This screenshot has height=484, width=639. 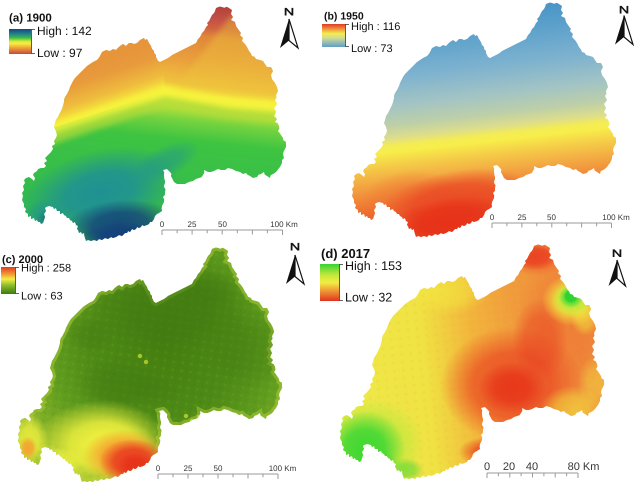 What do you see at coordinates (22, 260) in the screenshot?
I see `svg-text: (c) 2000` at bounding box center [22, 260].